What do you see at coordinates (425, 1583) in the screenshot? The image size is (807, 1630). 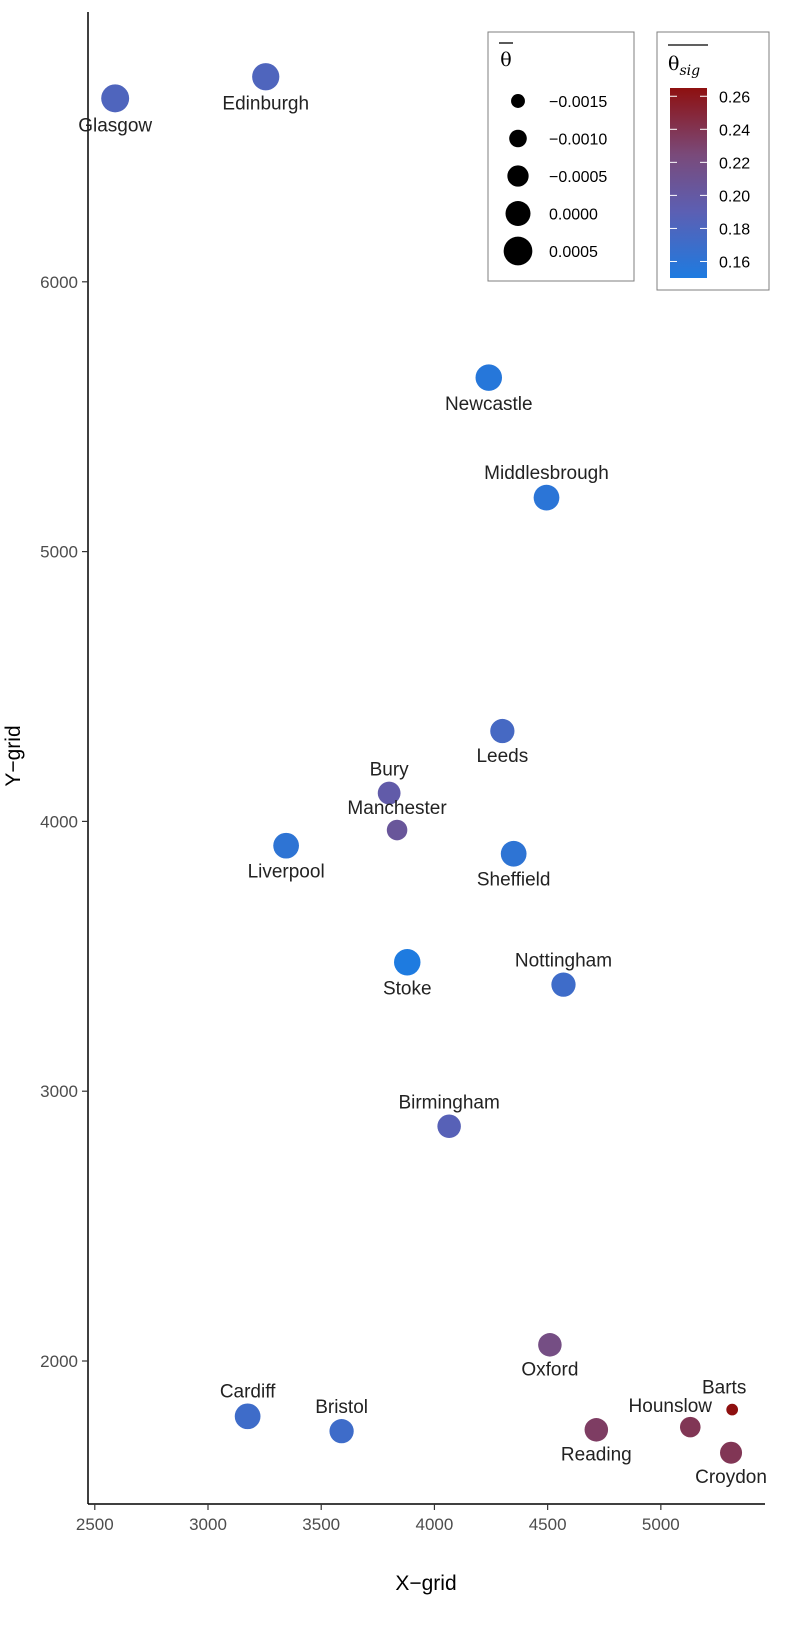 I see `x-axis-title: X−grid` at bounding box center [425, 1583].